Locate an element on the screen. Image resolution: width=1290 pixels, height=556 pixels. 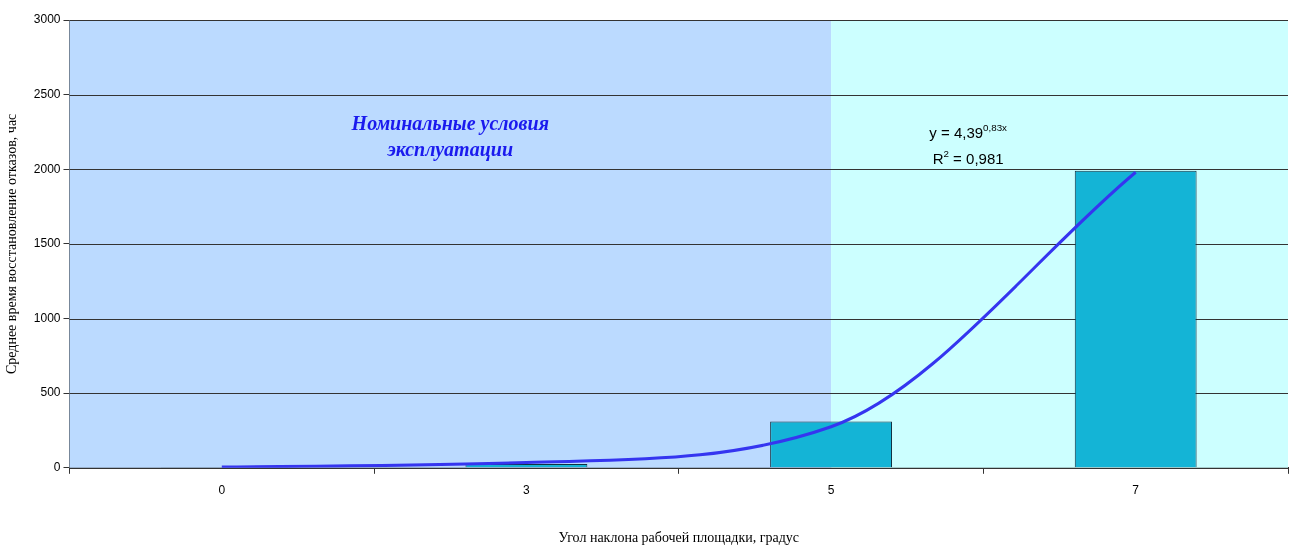
y-axis-title: Среднее время восстановление отказов, час is located at coordinates (12, 244).